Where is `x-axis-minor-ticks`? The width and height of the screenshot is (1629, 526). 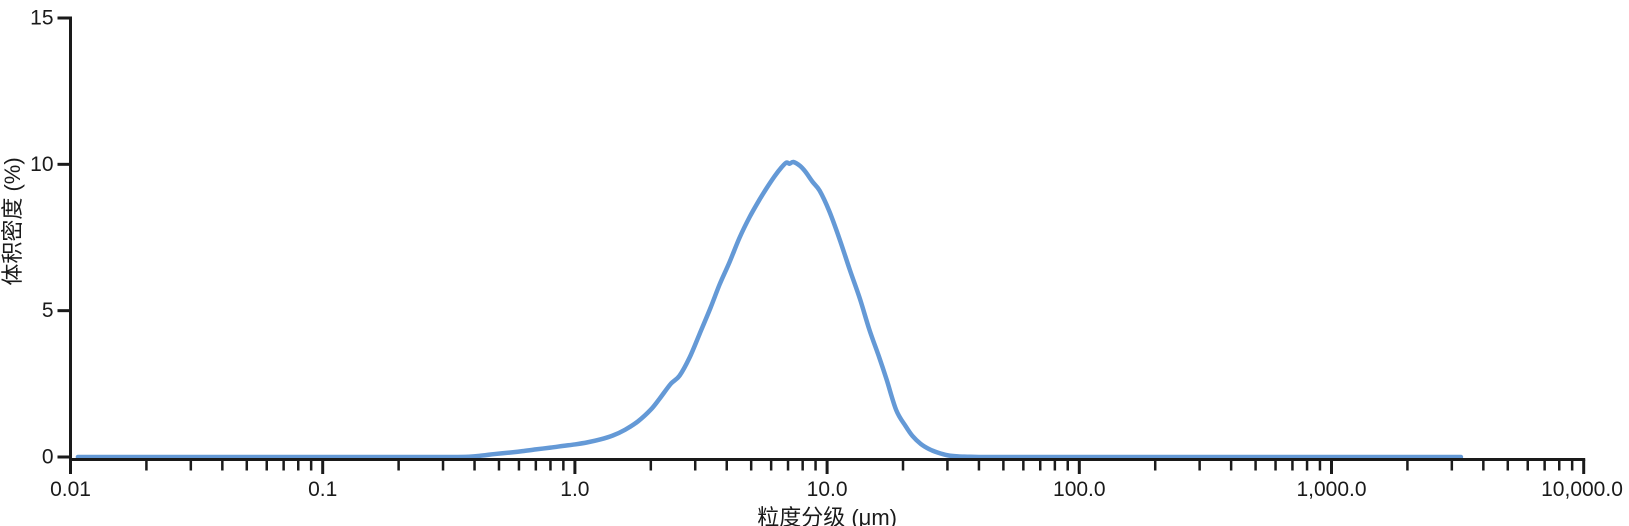 x-axis-minor-ticks is located at coordinates (859, 465).